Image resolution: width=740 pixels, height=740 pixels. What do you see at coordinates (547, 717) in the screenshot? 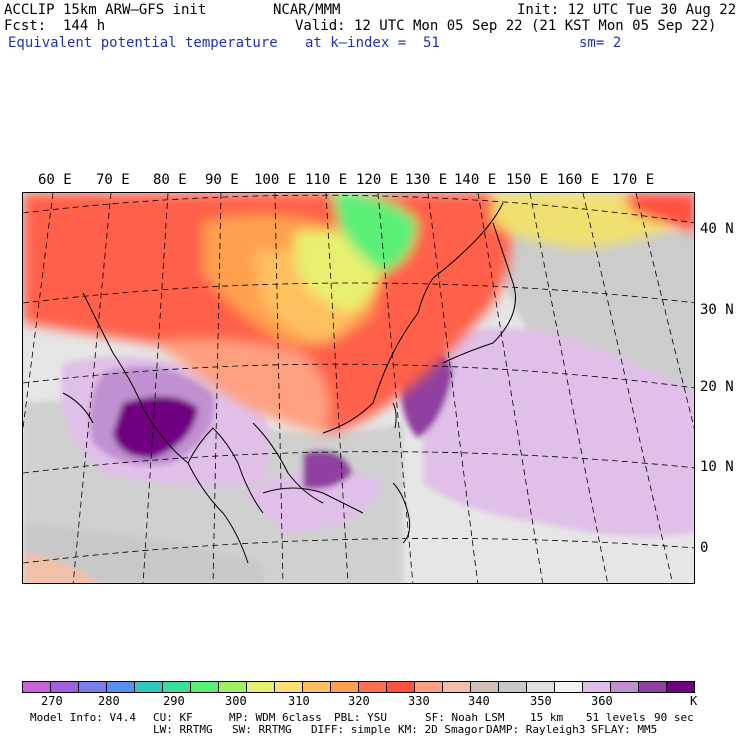
I see `footer-resolution: 15 km` at bounding box center [547, 717].